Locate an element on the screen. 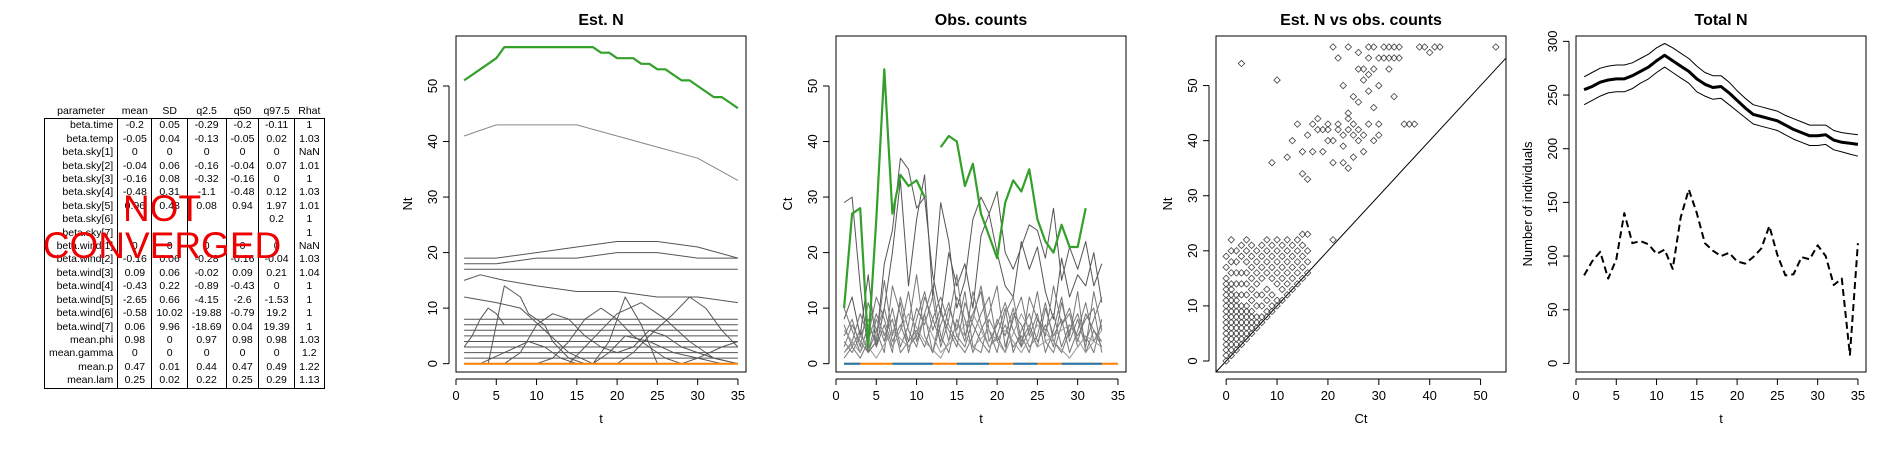  value-cell: -0.05 is located at coordinates (242, 139).